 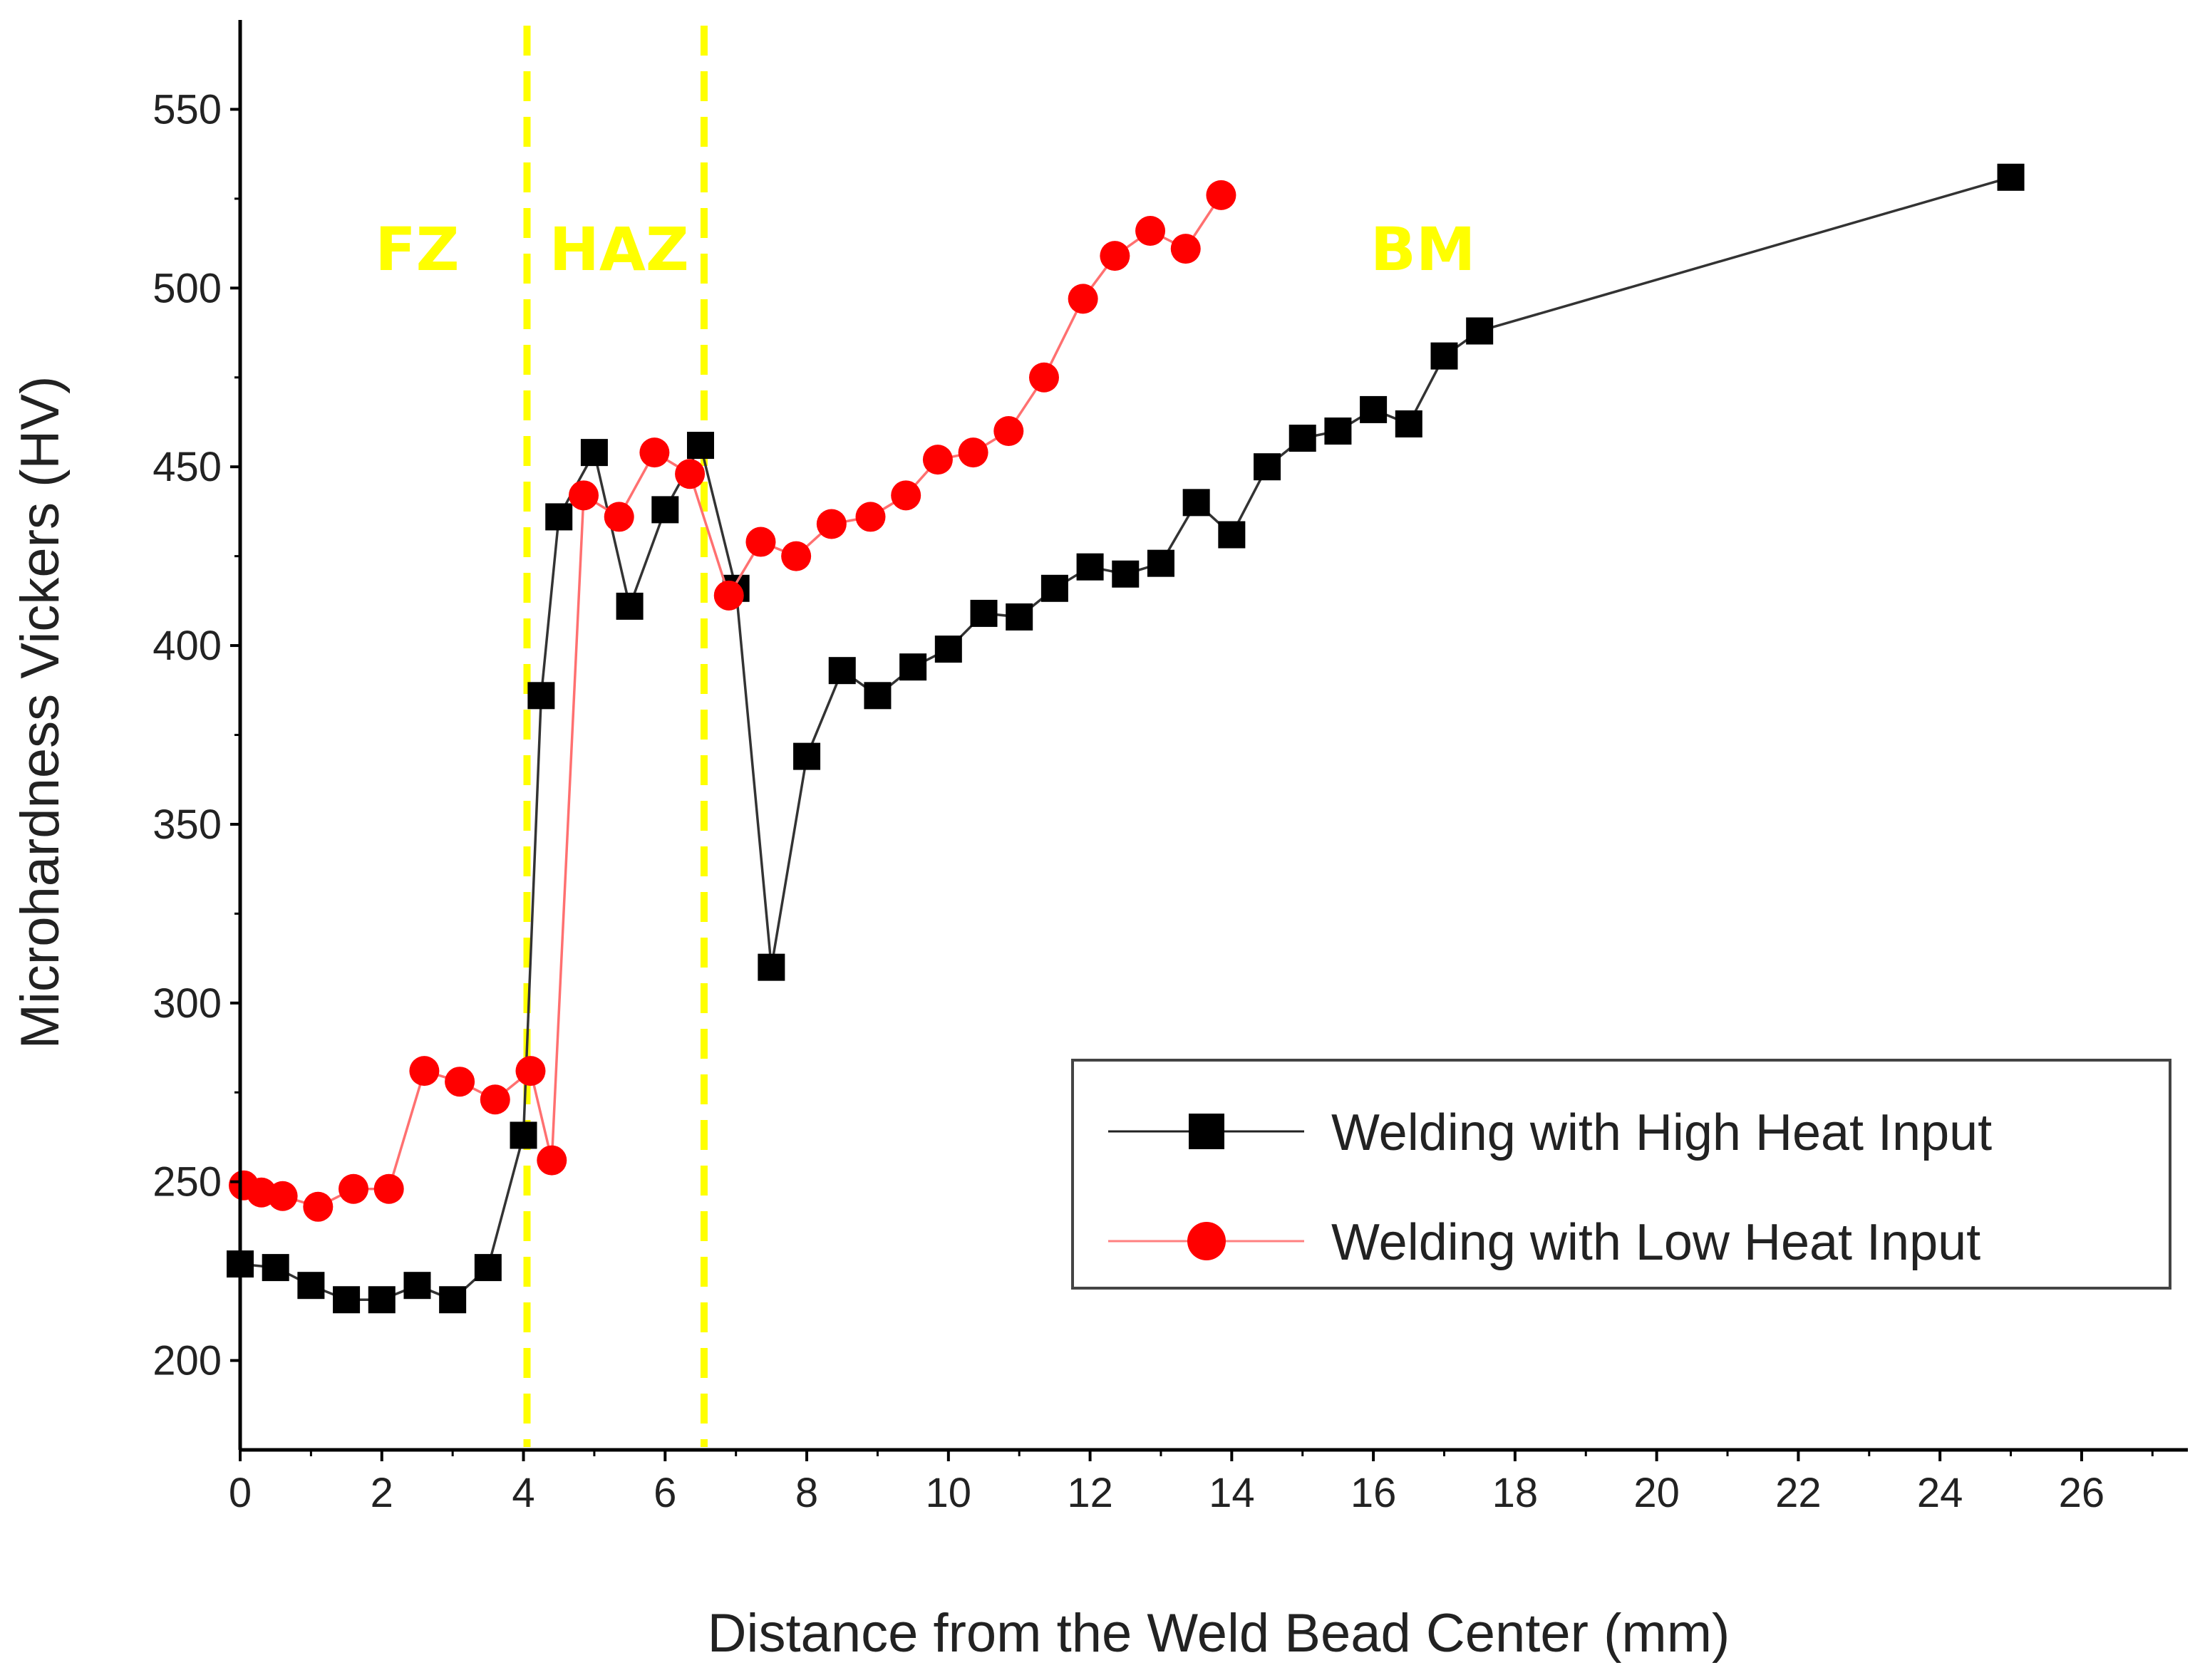 I want to click on x-tick-label: 0, so click(x=240, y=1493).